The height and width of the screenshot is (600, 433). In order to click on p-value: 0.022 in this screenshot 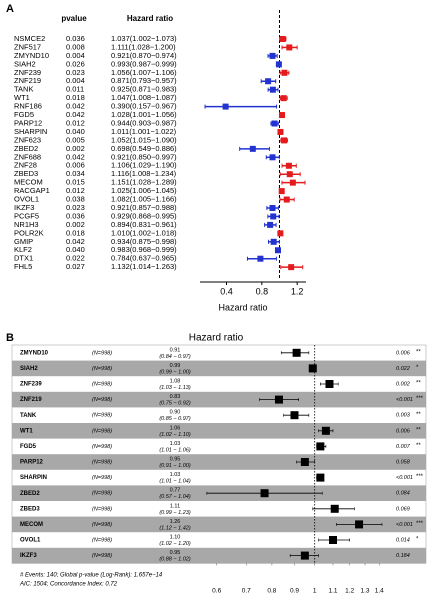, I will do `click(75, 258)`.